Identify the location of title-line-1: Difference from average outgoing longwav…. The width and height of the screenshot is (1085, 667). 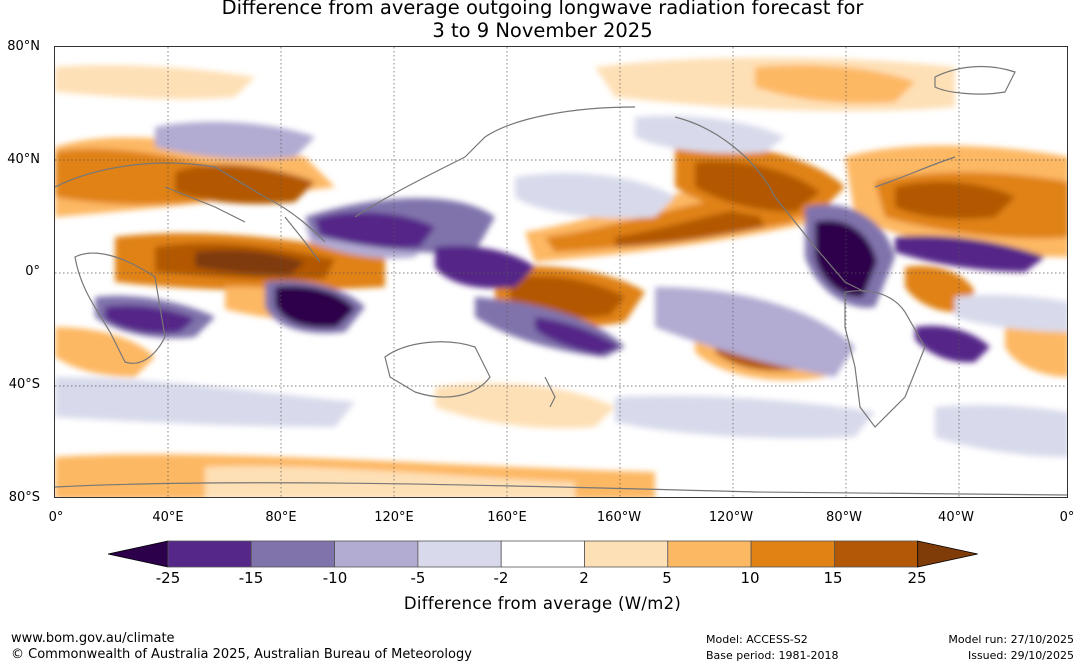
(542, 9).